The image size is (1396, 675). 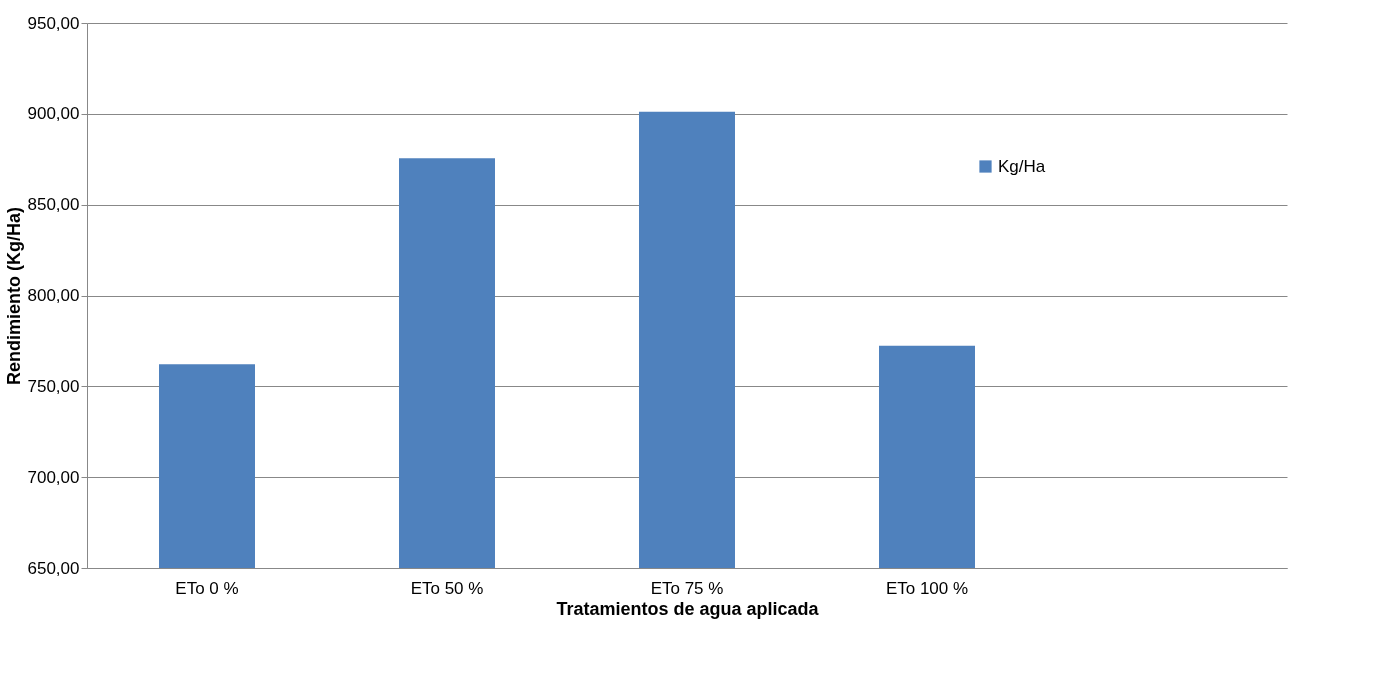 What do you see at coordinates (53, 114) in the screenshot?
I see `y-tick-label: 900,00` at bounding box center [53, 114].